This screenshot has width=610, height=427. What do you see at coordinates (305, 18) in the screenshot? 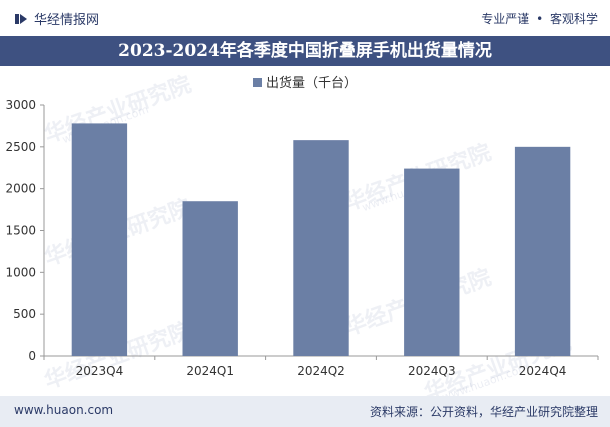
I see `top-bar: 华经情报网 专业严谨 • 客观科学` at bounding box center [305, 18].